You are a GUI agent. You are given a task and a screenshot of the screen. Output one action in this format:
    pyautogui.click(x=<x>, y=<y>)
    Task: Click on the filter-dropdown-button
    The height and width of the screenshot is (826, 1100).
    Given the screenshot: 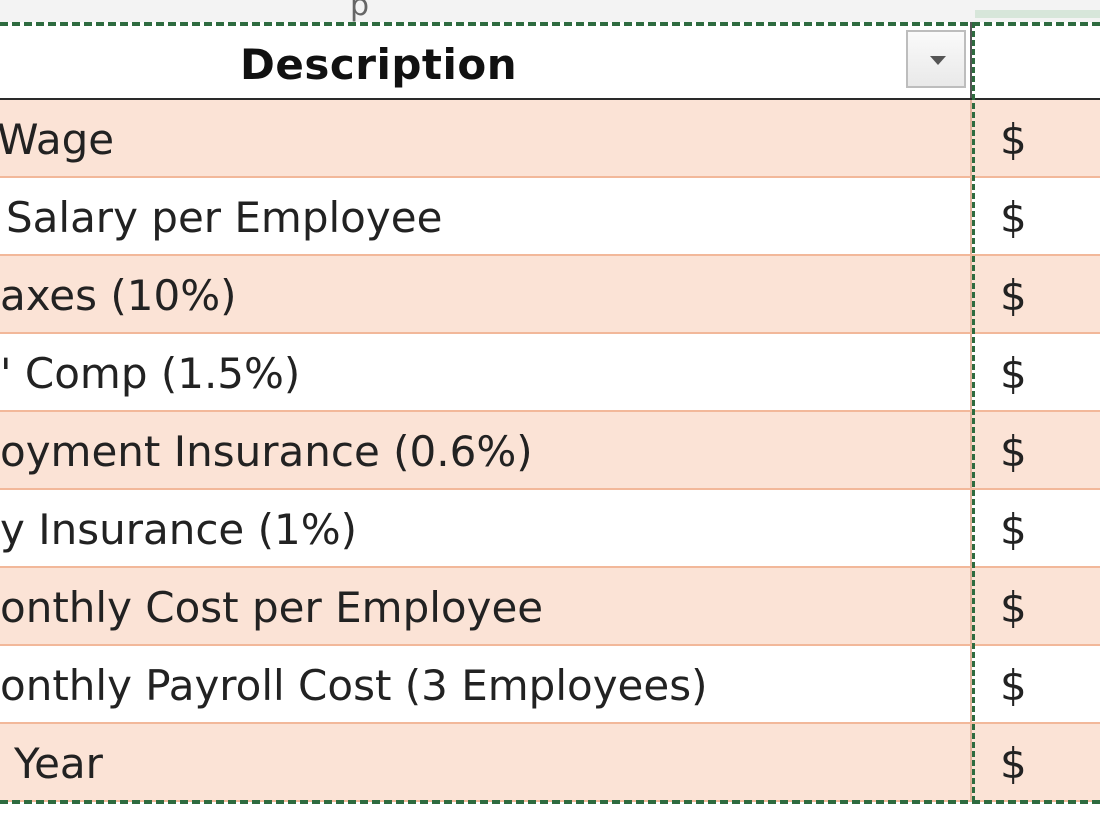 What is the action you would take?
    pyautogui.click(x=936, y=59)
    